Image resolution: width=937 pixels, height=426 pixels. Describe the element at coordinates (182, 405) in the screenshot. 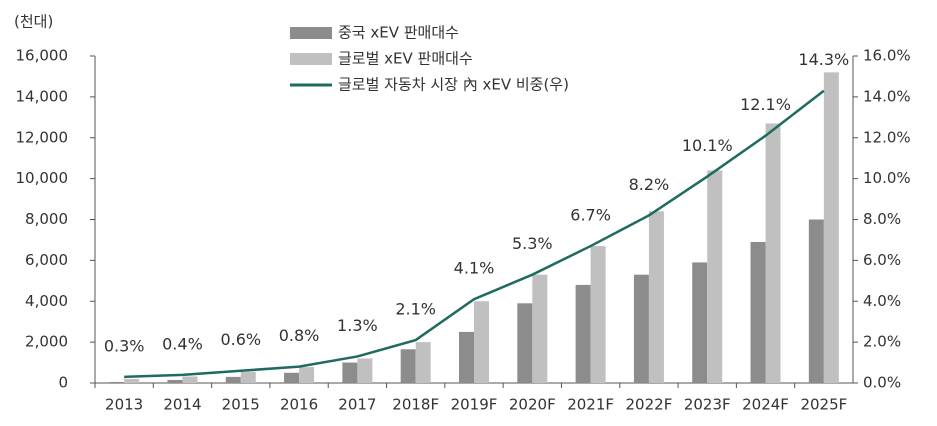

I see `x-tick-label: 2014` at that location.